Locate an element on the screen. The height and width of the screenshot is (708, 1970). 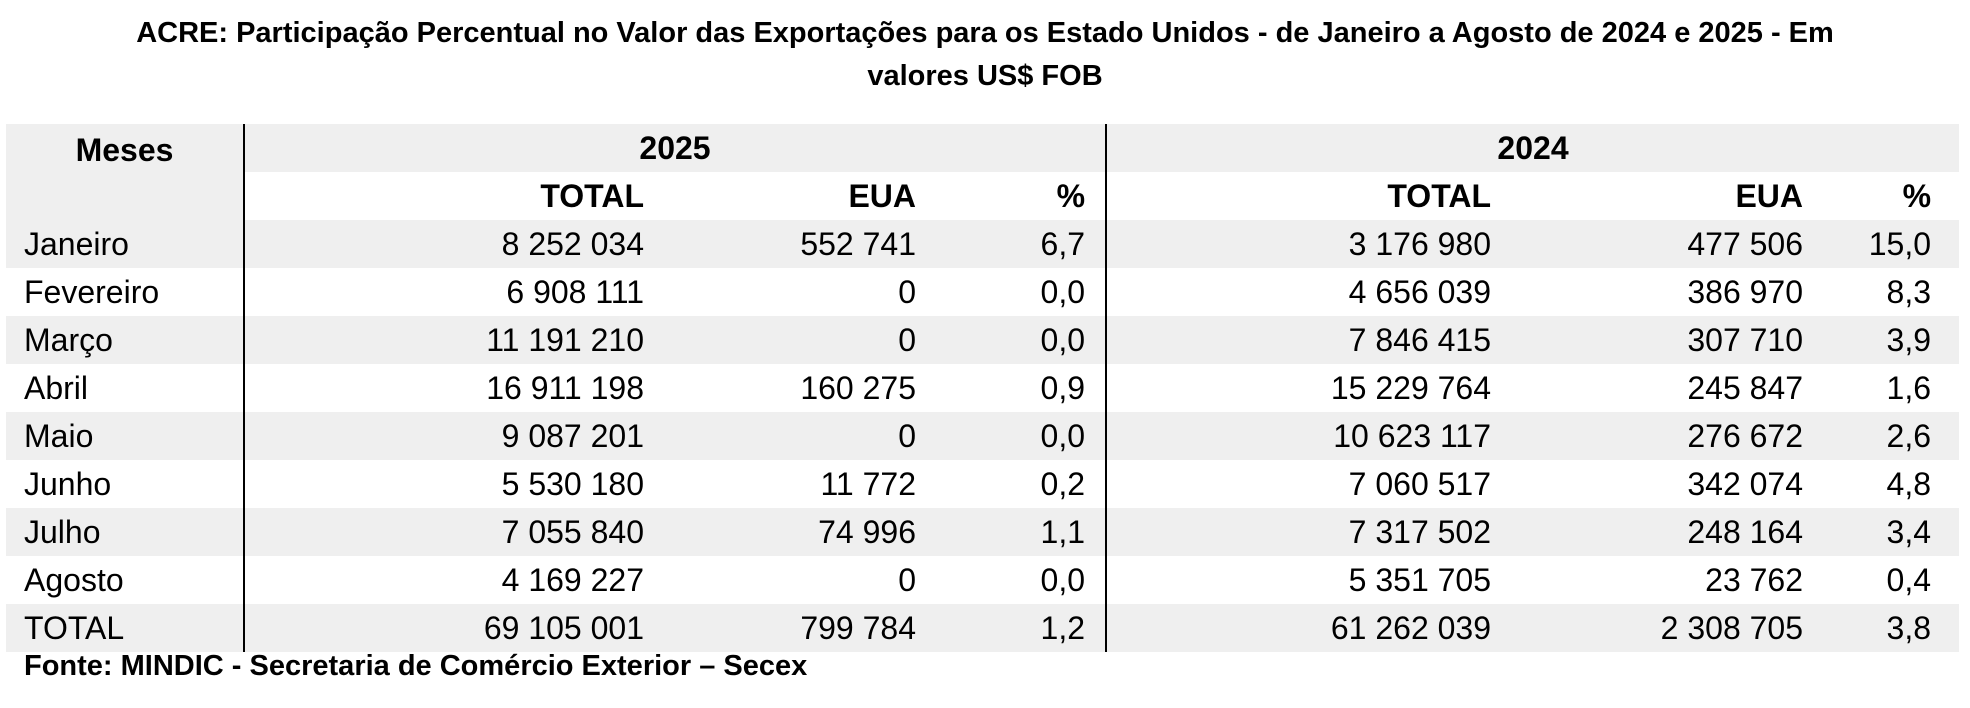
cell-total-2025: 5 530 180 is located at coordinates (444, 484).